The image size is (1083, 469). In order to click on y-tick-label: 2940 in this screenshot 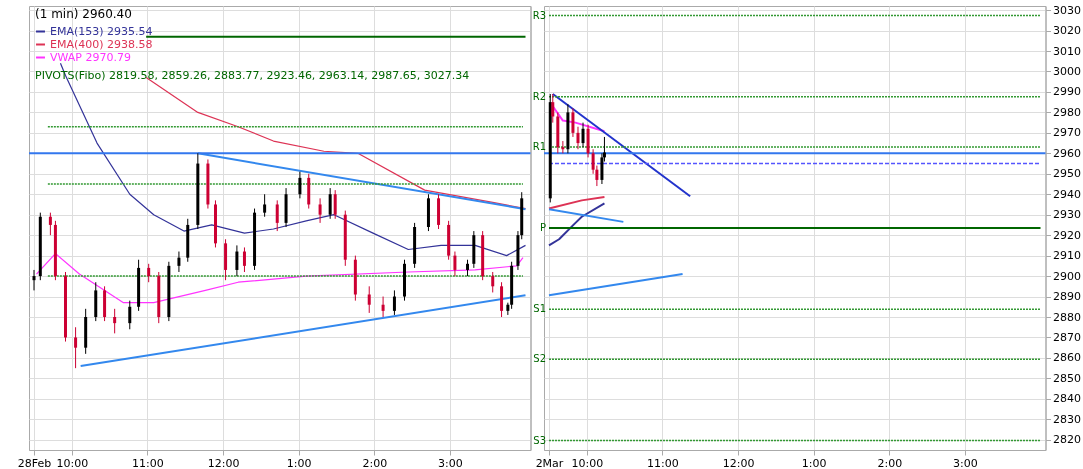, I will do `click(1067, 194)`.